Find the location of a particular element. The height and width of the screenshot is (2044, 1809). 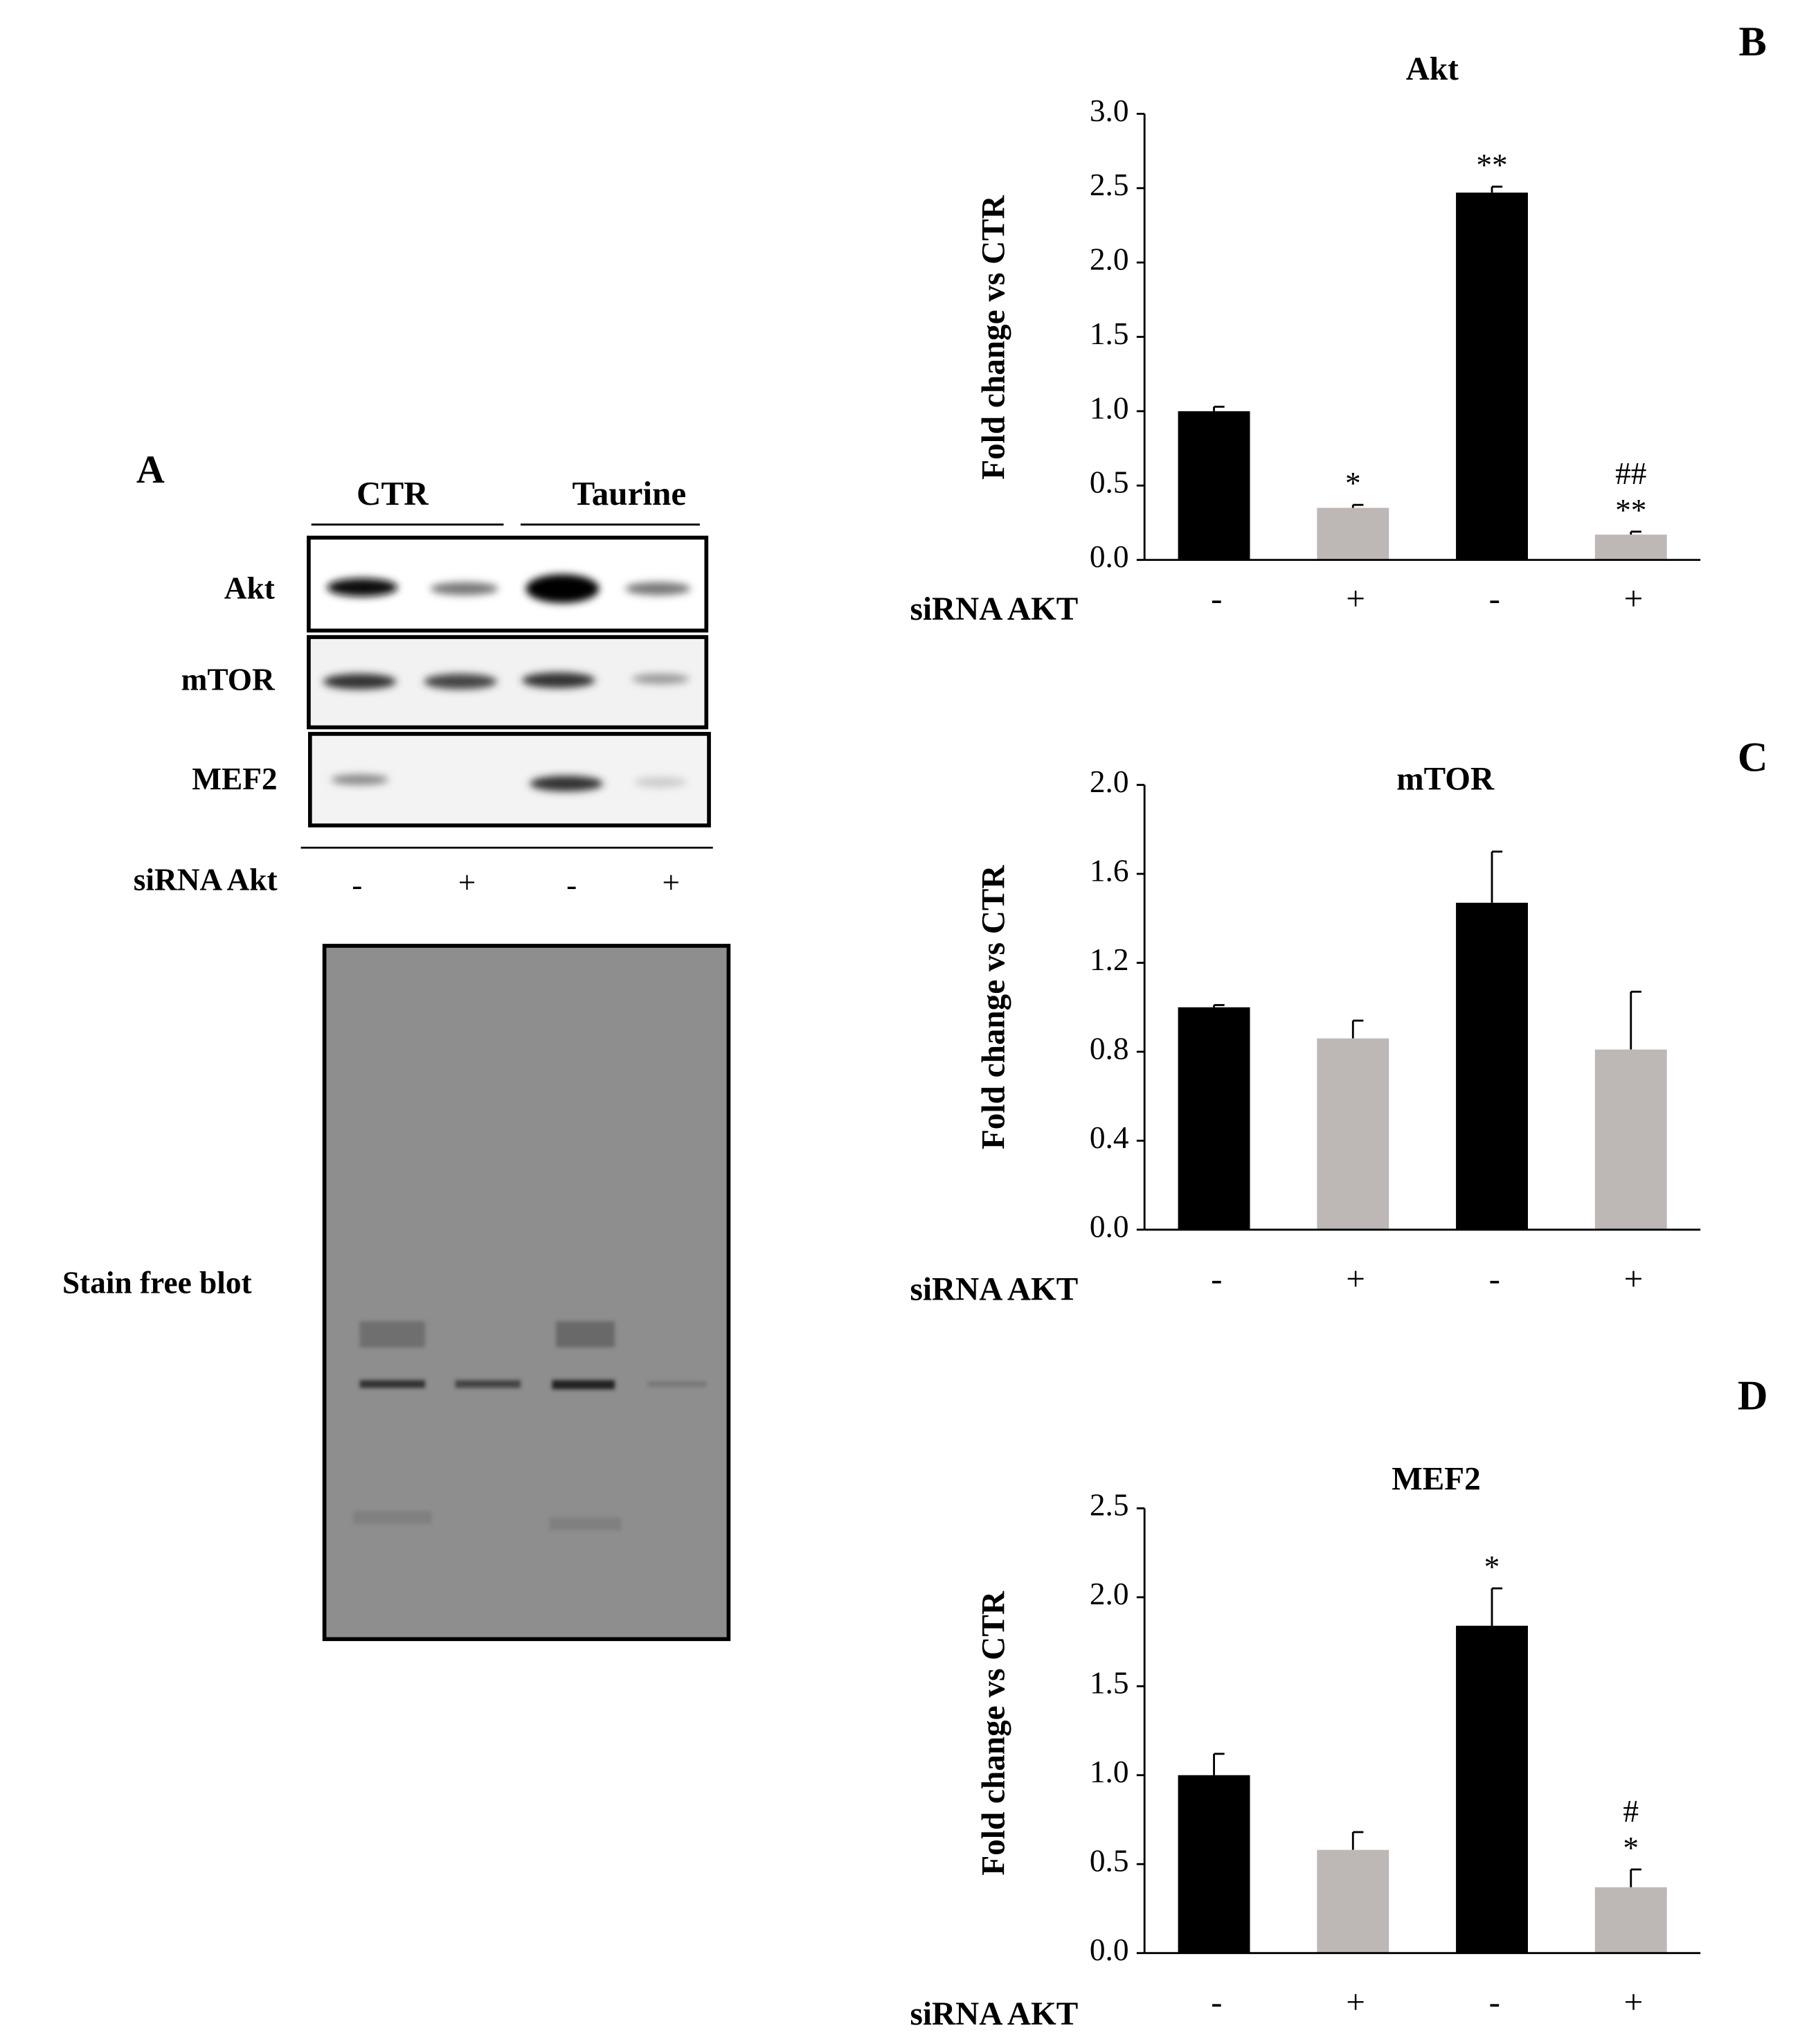

treatment-label: siRNA Akt is located at coordinates (206, 880).